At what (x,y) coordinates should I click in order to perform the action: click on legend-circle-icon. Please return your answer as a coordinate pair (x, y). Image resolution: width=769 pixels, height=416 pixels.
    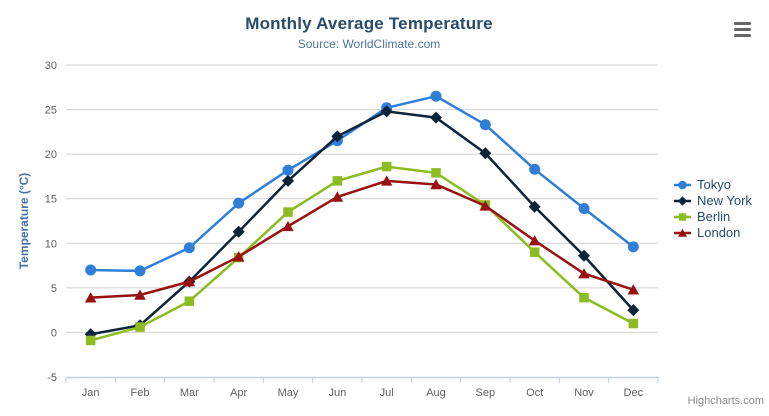
    Looking at the image, I should click on (682, 184).